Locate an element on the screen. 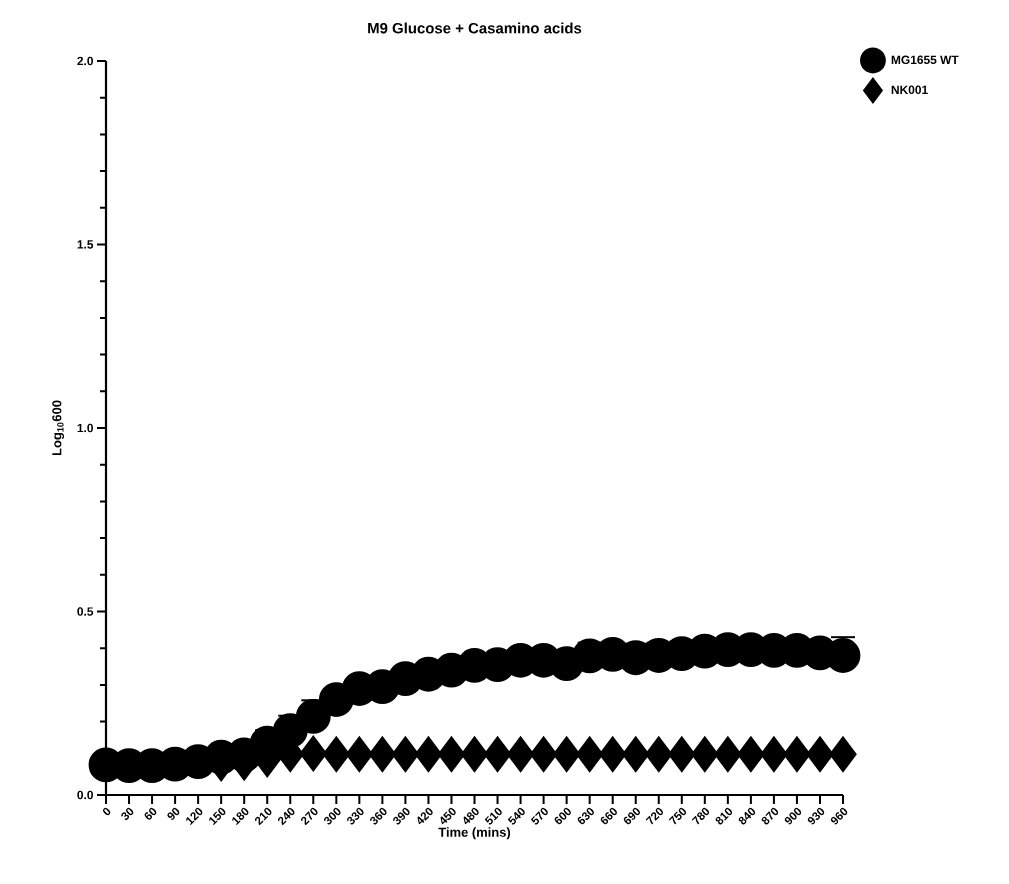 The image size is (1009, 884). x-tick-label: 660 is located at coordinates (608, 816).